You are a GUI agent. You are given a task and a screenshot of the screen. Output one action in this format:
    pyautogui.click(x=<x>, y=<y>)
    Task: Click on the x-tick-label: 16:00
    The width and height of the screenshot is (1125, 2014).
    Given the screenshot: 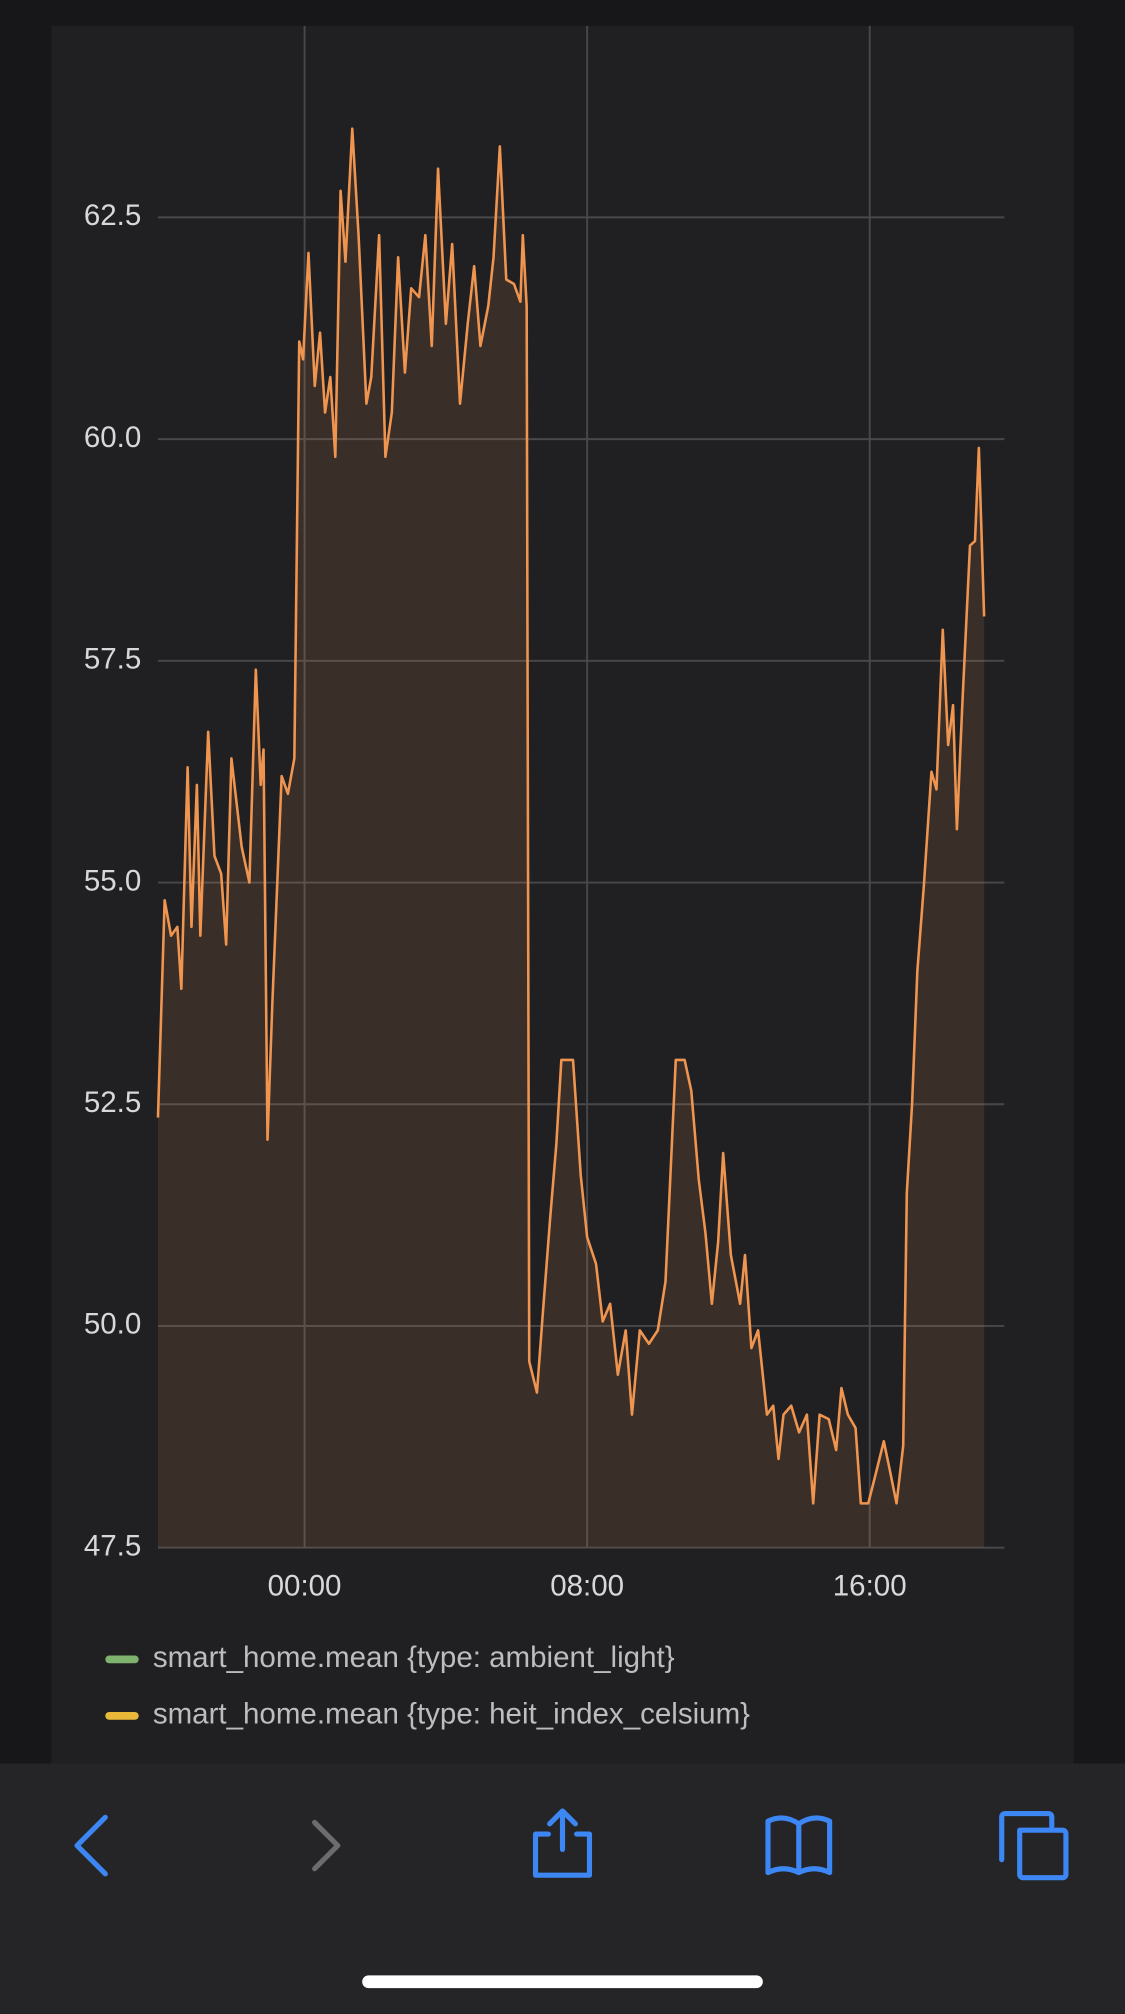 What is the action you would take?
    pyautogui.click(x=870, y=1585)
    